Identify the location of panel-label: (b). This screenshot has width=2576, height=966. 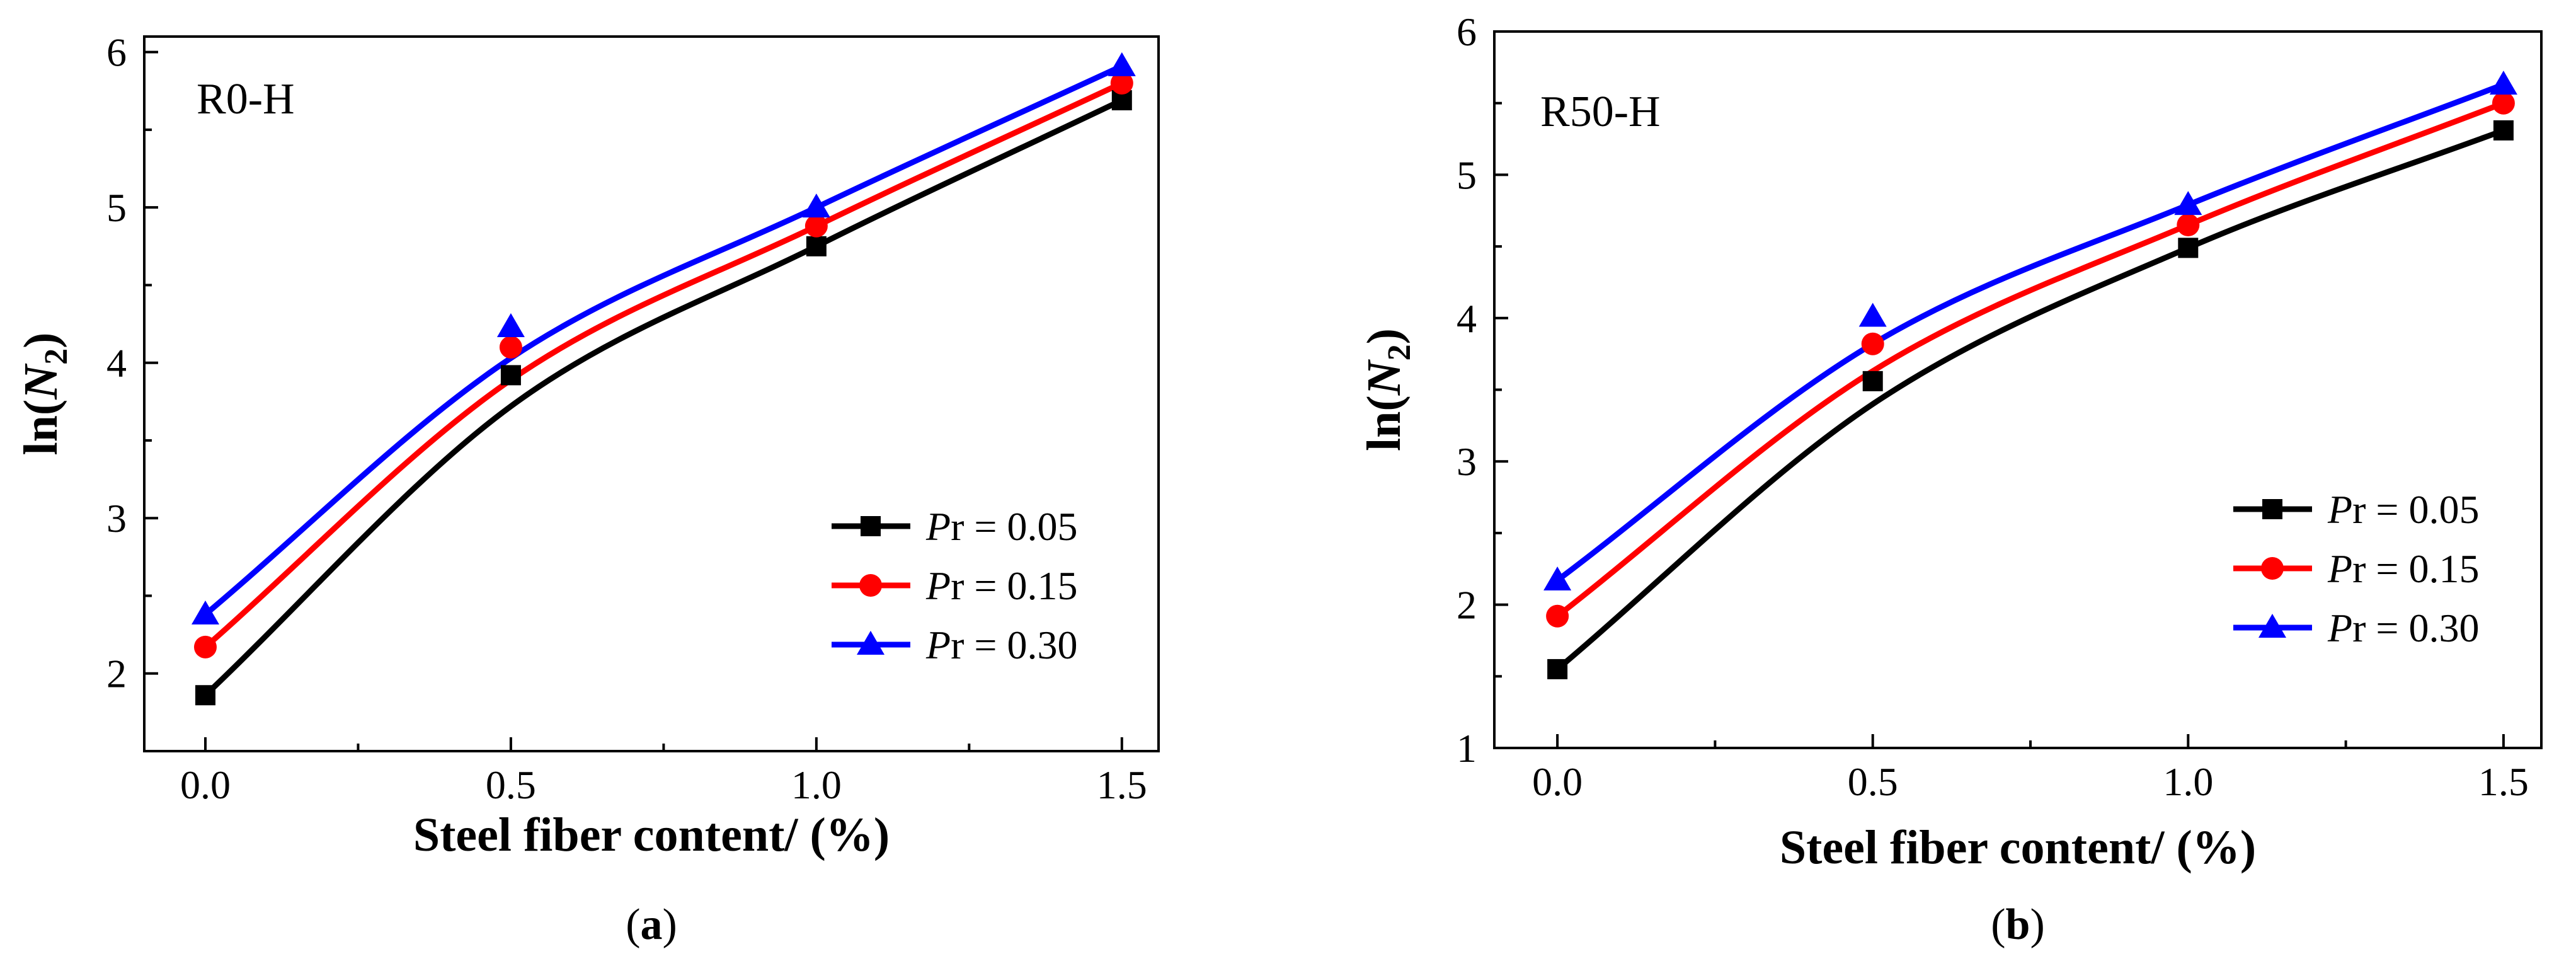
(2018, 924).